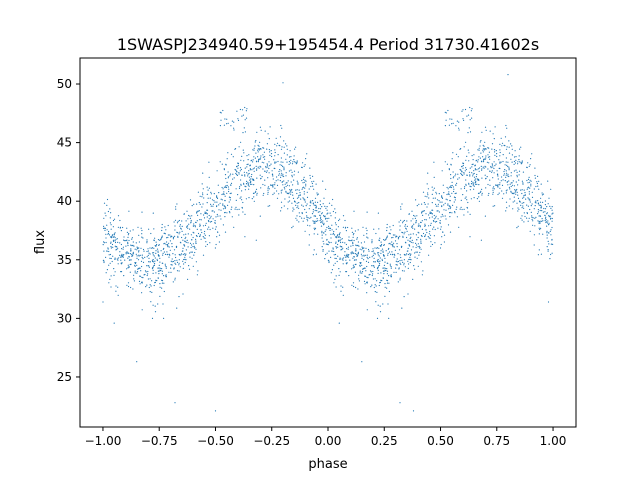 The height and width of the screenshot is (484, 640). Describe the element at coordinates (64, 260) in the screenshot. I see `y-tick-label: 35` at that location.